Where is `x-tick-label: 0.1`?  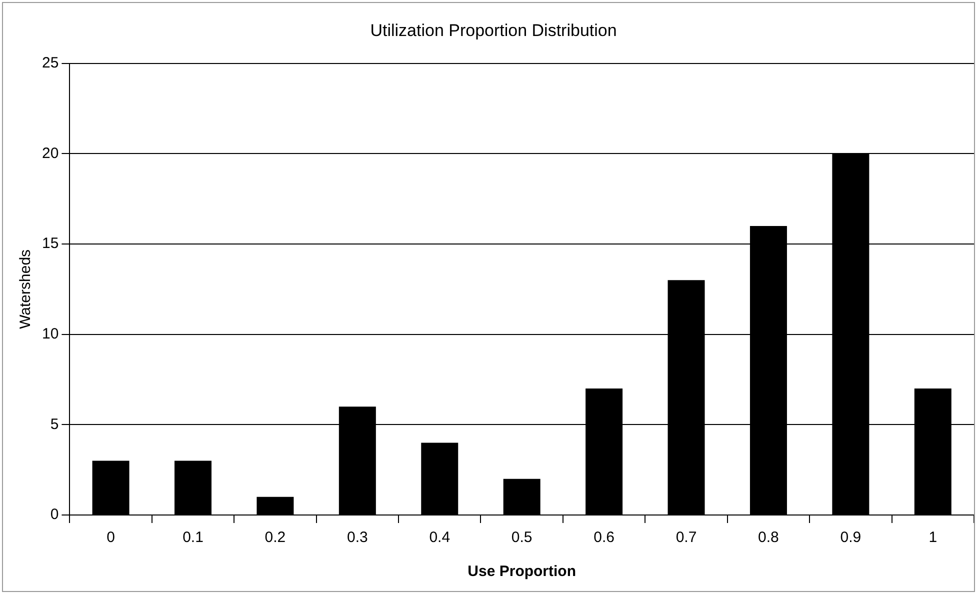
x-tick-label: 0.1 is located at coordinates (193, 537).